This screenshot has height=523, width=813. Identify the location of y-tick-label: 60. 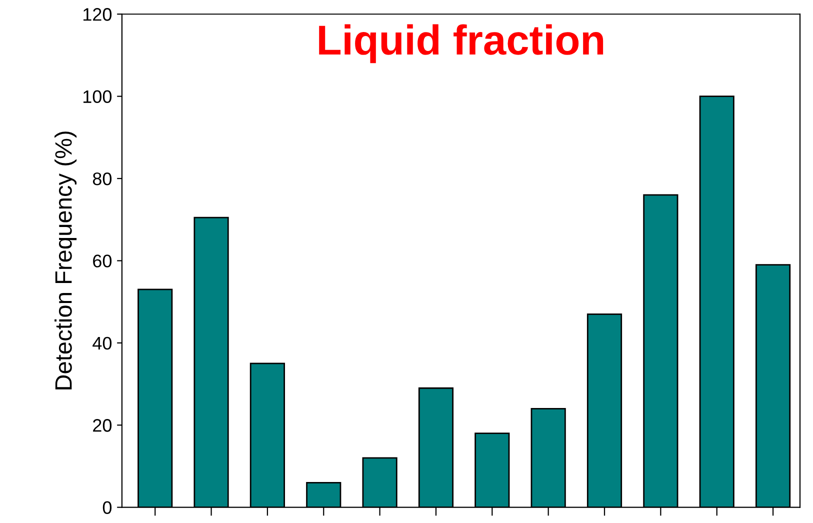
(102, 261).